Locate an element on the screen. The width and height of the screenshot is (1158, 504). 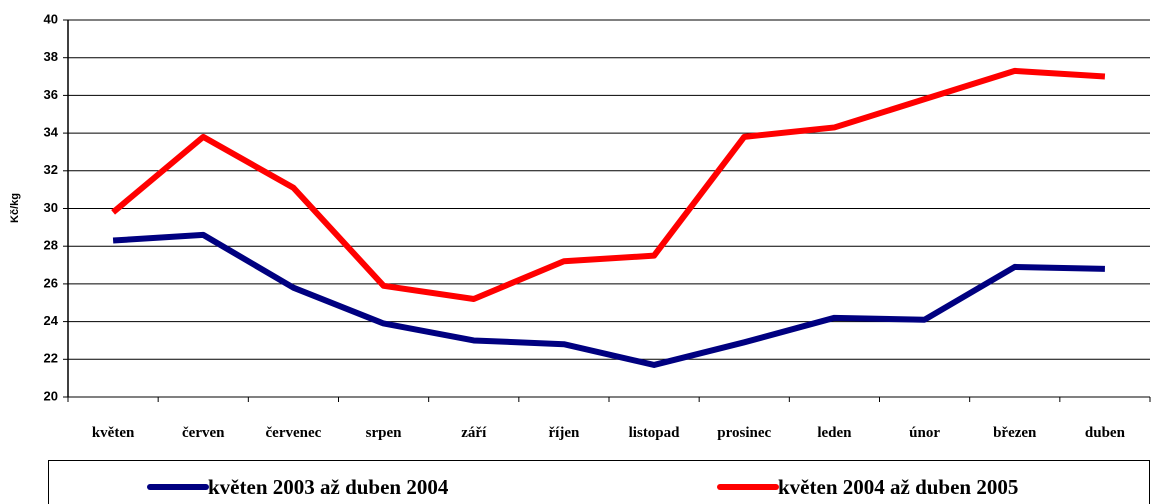
x-tick-label: květen is located at coordinates (113, 433).